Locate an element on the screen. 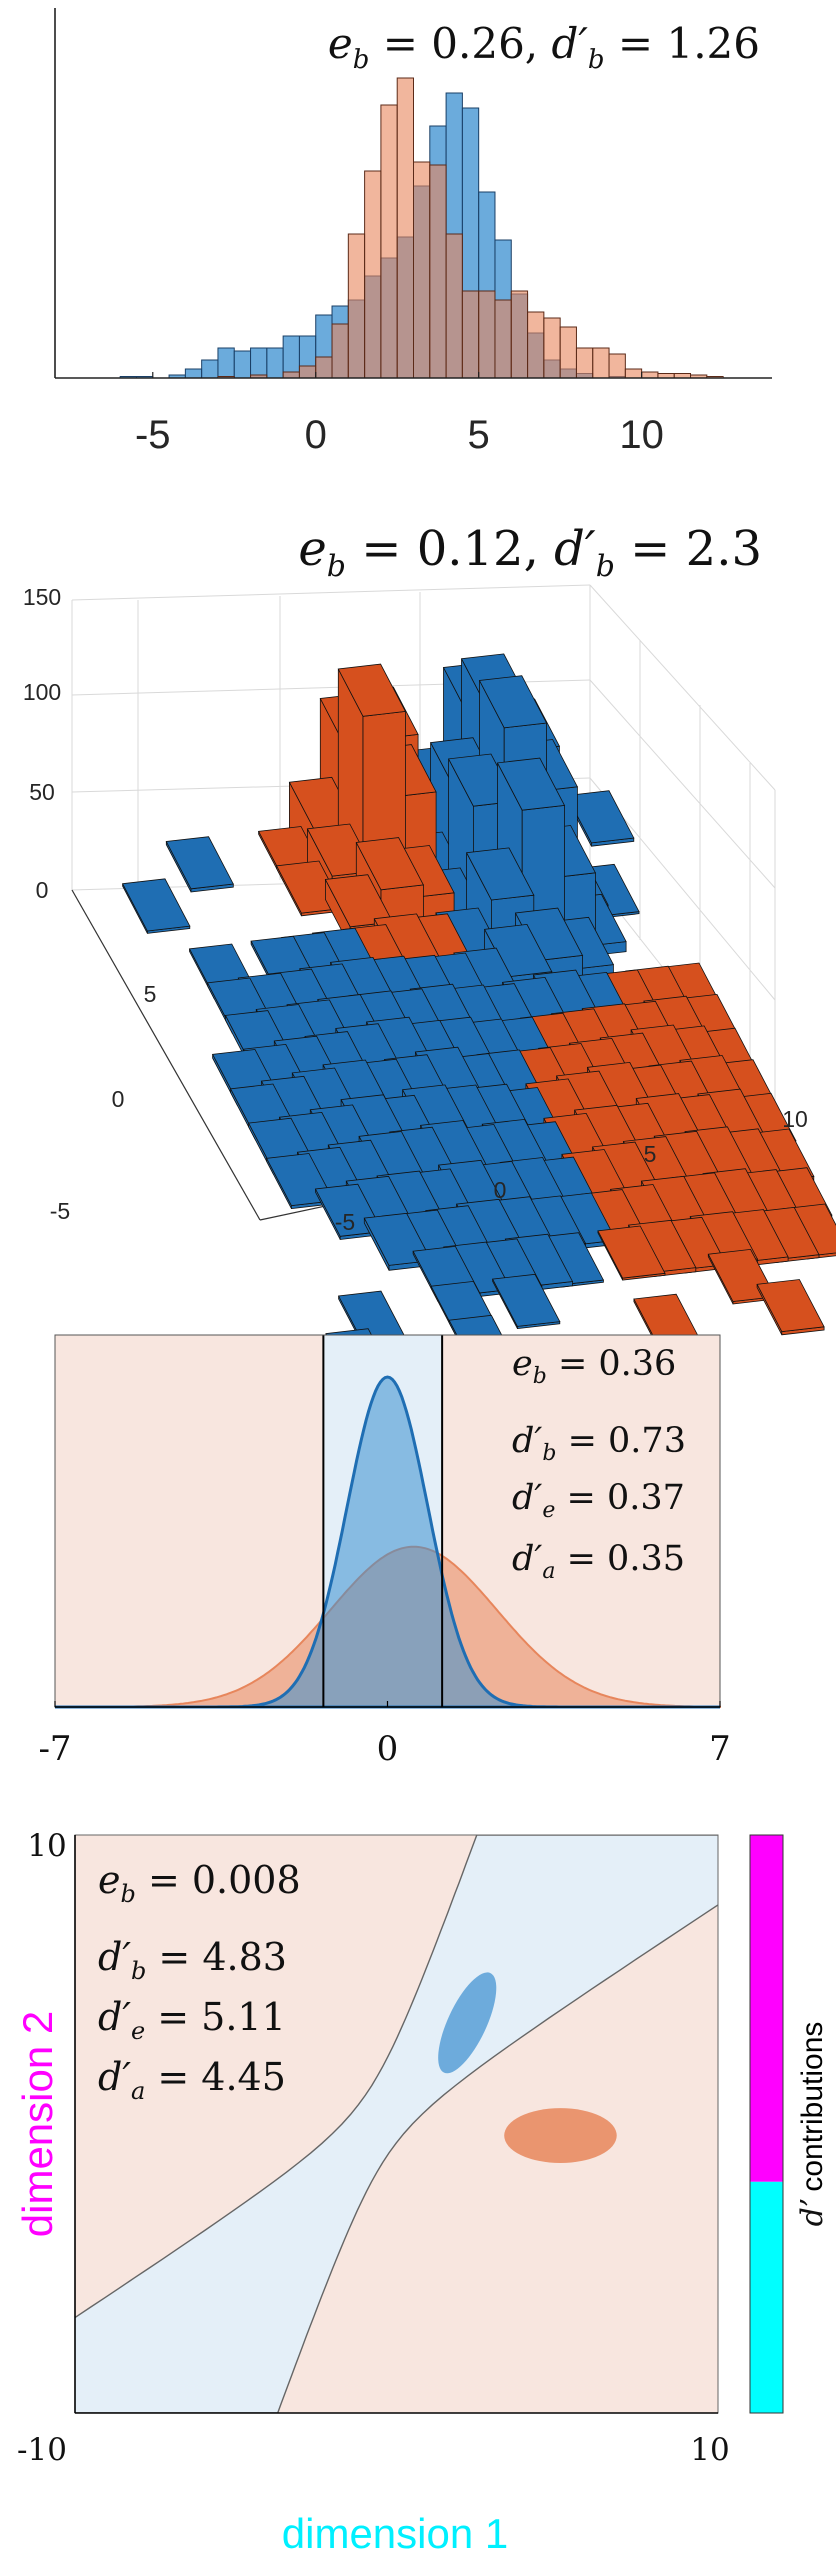 The image size is (836, 2560). ytick-bottom: -10 is located at coordinates (42, 2450).